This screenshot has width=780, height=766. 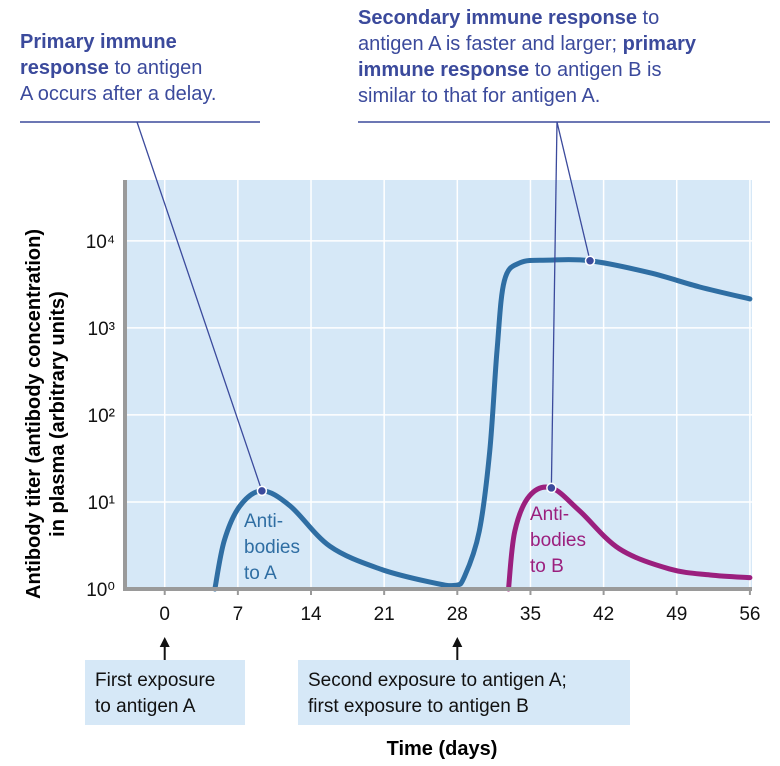 I want to click on callout-text: response to antigen, so click(x=111, y=68).